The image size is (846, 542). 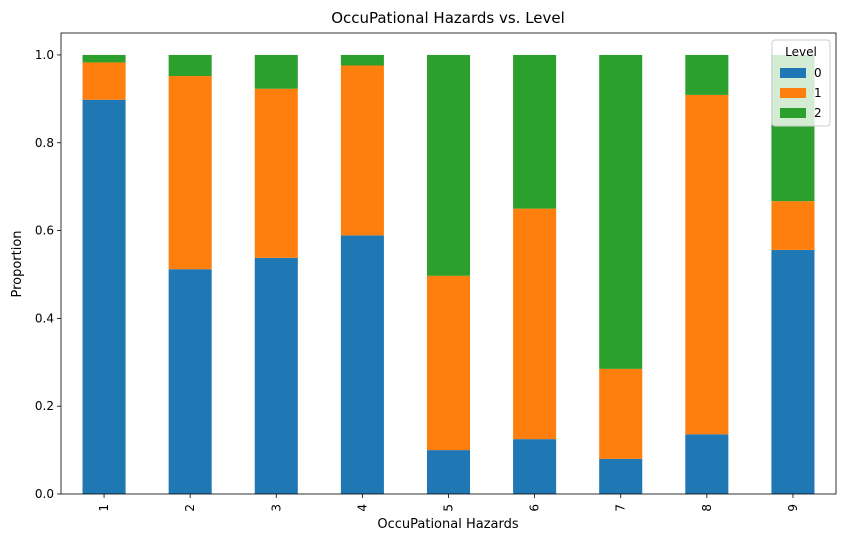 I want to click on bar-cat8-level0, so click(x=707, y=464).